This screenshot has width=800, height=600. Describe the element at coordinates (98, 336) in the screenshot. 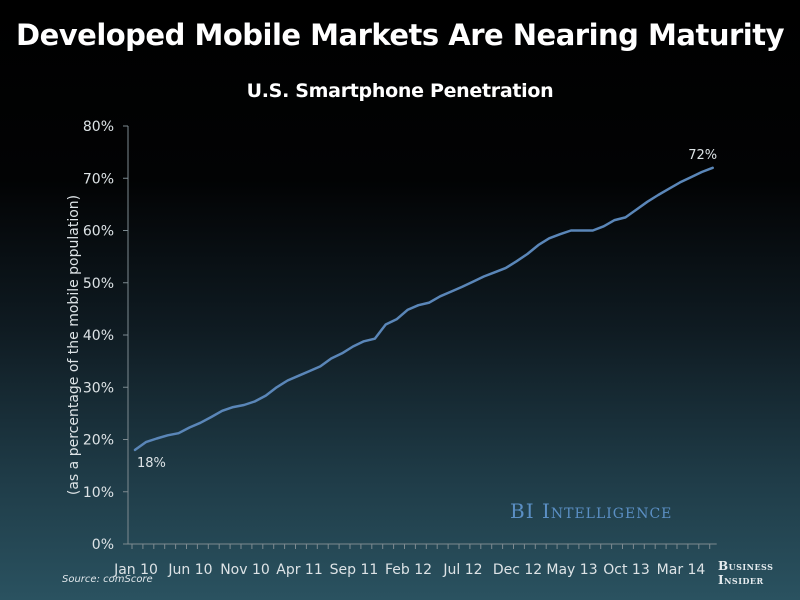

I see `y-tick-label: 40%` at that location.